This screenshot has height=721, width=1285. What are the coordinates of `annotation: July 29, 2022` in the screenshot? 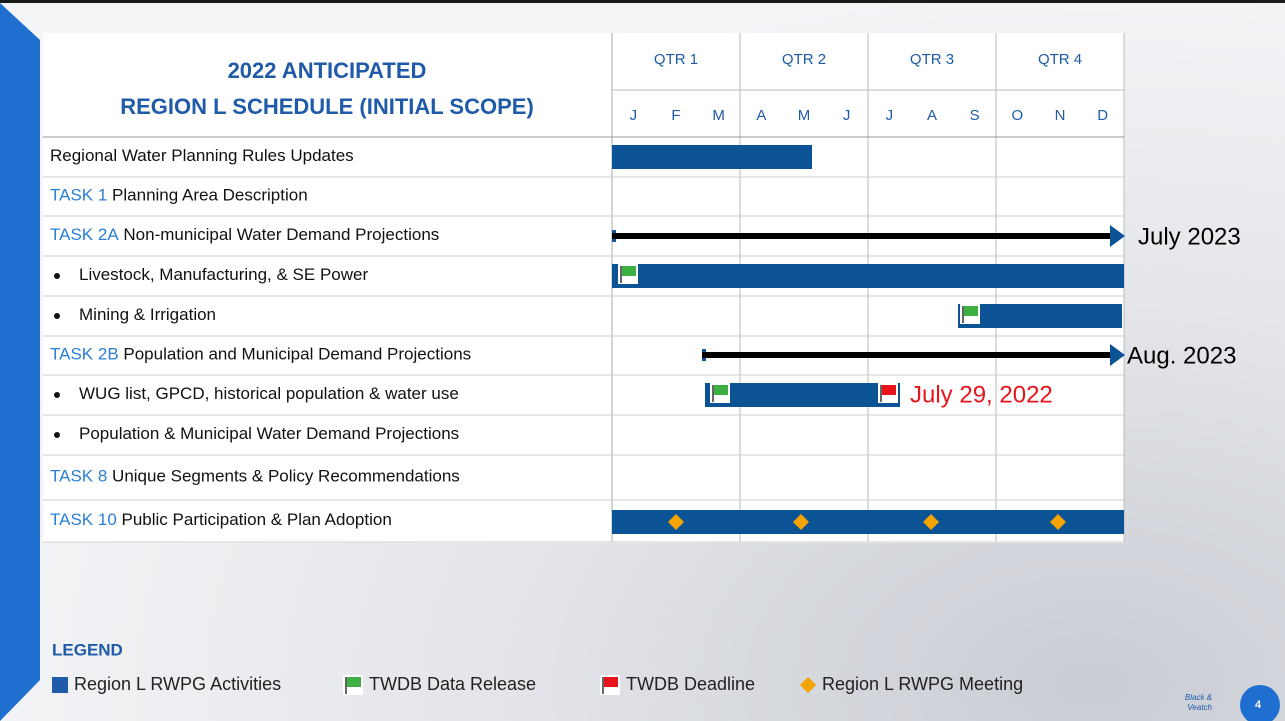 It's located at (981, 394).